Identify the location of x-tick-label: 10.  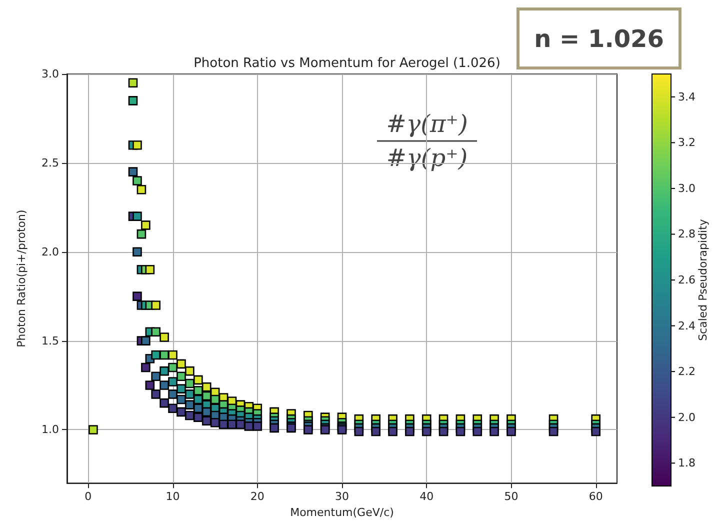
(173, 497).